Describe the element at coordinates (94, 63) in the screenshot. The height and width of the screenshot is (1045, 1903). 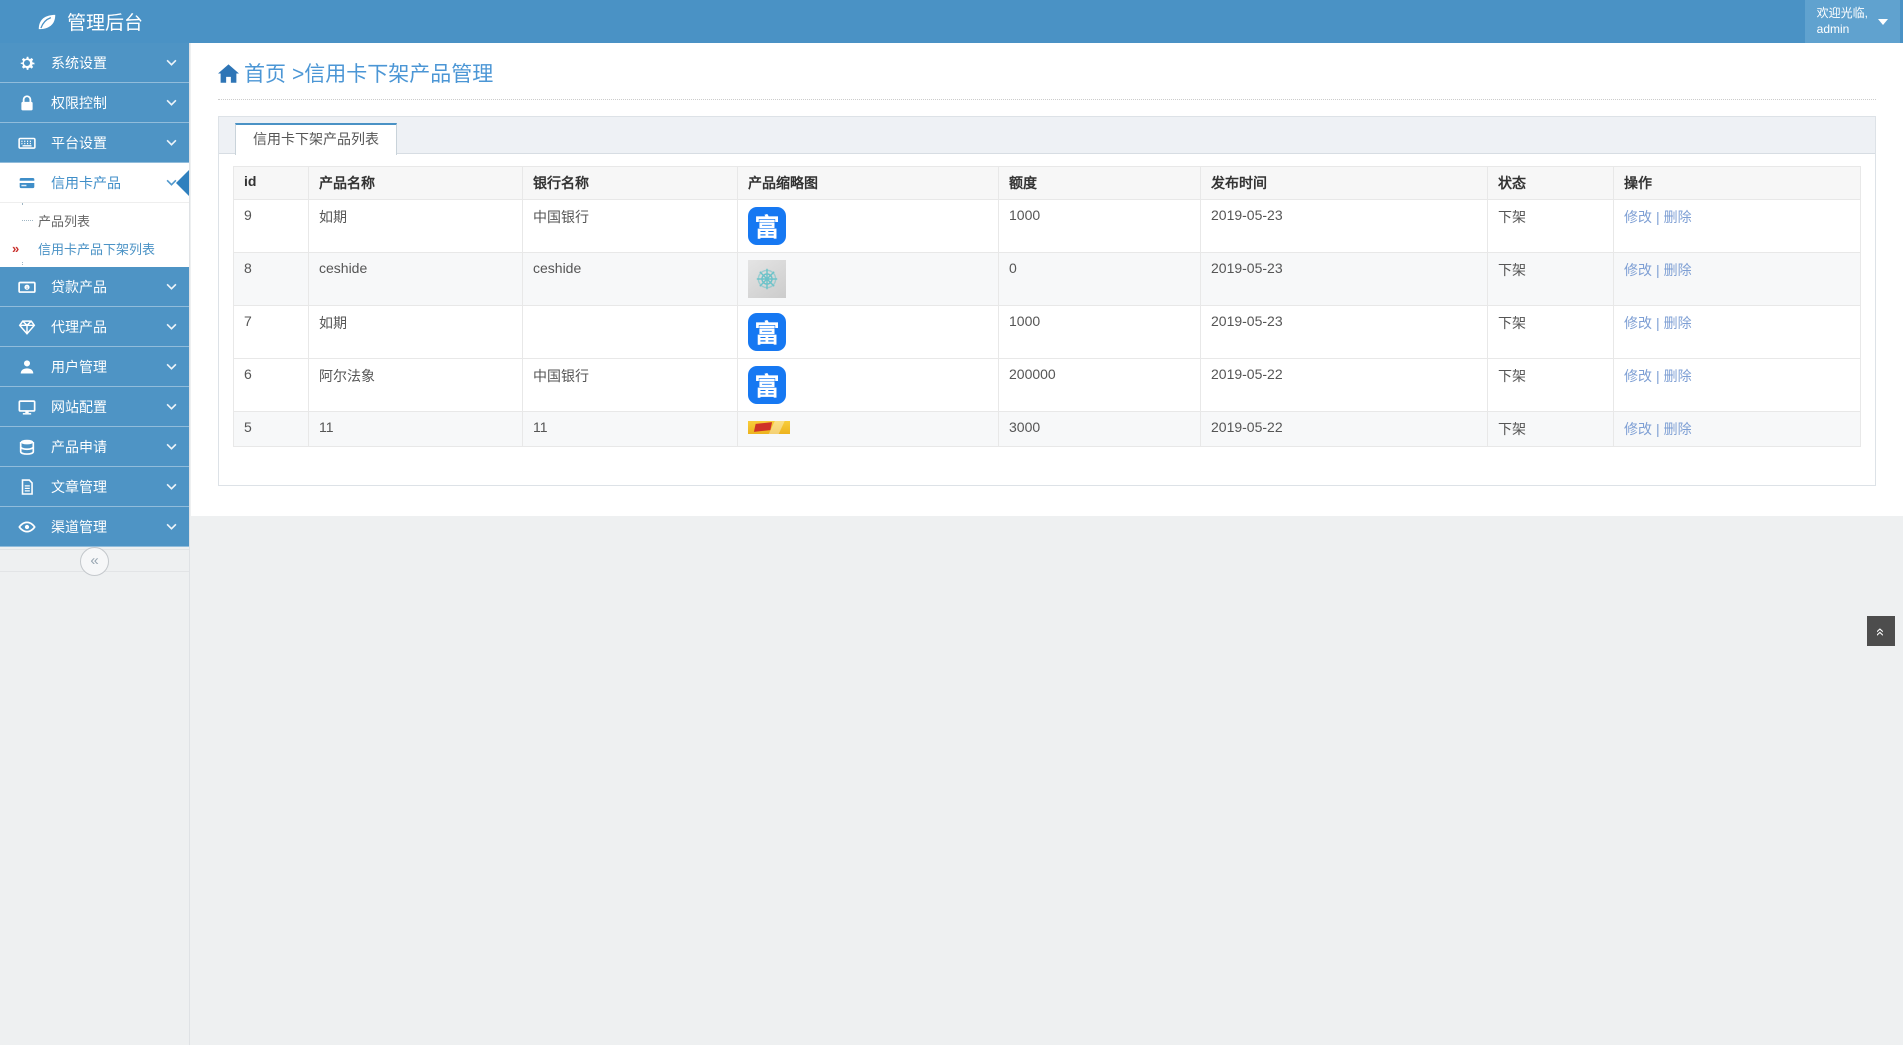
I see `sidebar-item-system-settings: 系统设置` at that location.